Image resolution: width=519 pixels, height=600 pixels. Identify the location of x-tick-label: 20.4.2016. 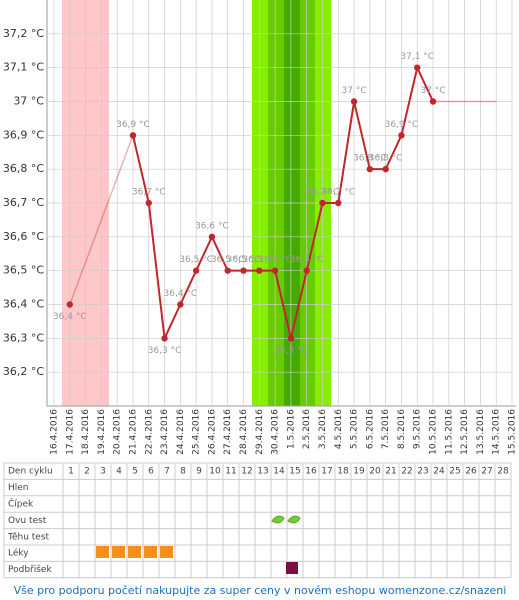
(118, 432).